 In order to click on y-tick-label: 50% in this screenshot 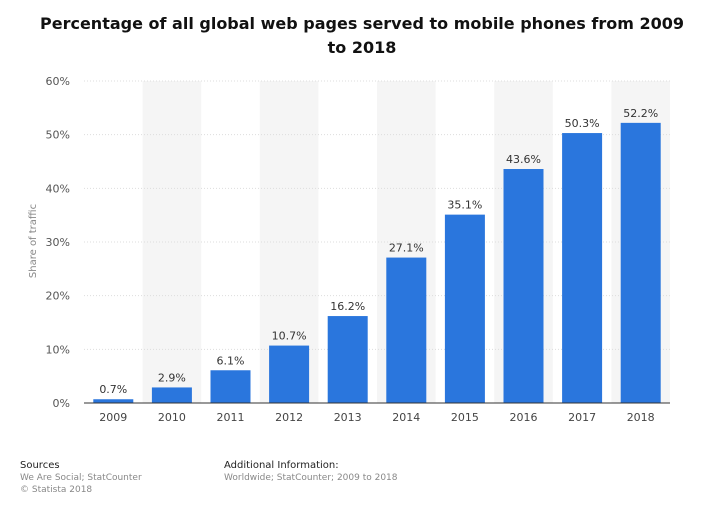, I will do `click(58, 135)`.